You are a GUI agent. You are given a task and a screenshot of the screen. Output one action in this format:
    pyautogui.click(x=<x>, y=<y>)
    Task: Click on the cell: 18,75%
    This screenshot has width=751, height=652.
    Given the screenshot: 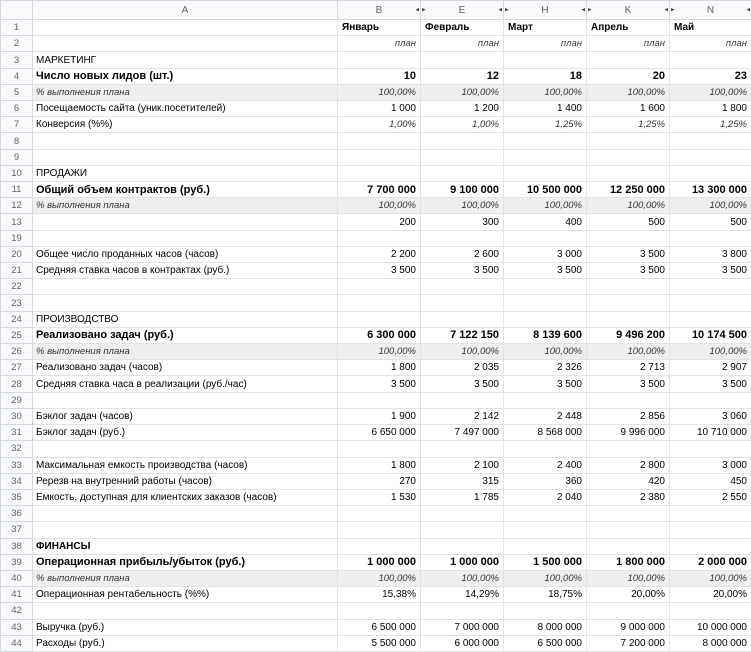 What is the action you would take?
    pyautogui.click(x=545, y=595)
    